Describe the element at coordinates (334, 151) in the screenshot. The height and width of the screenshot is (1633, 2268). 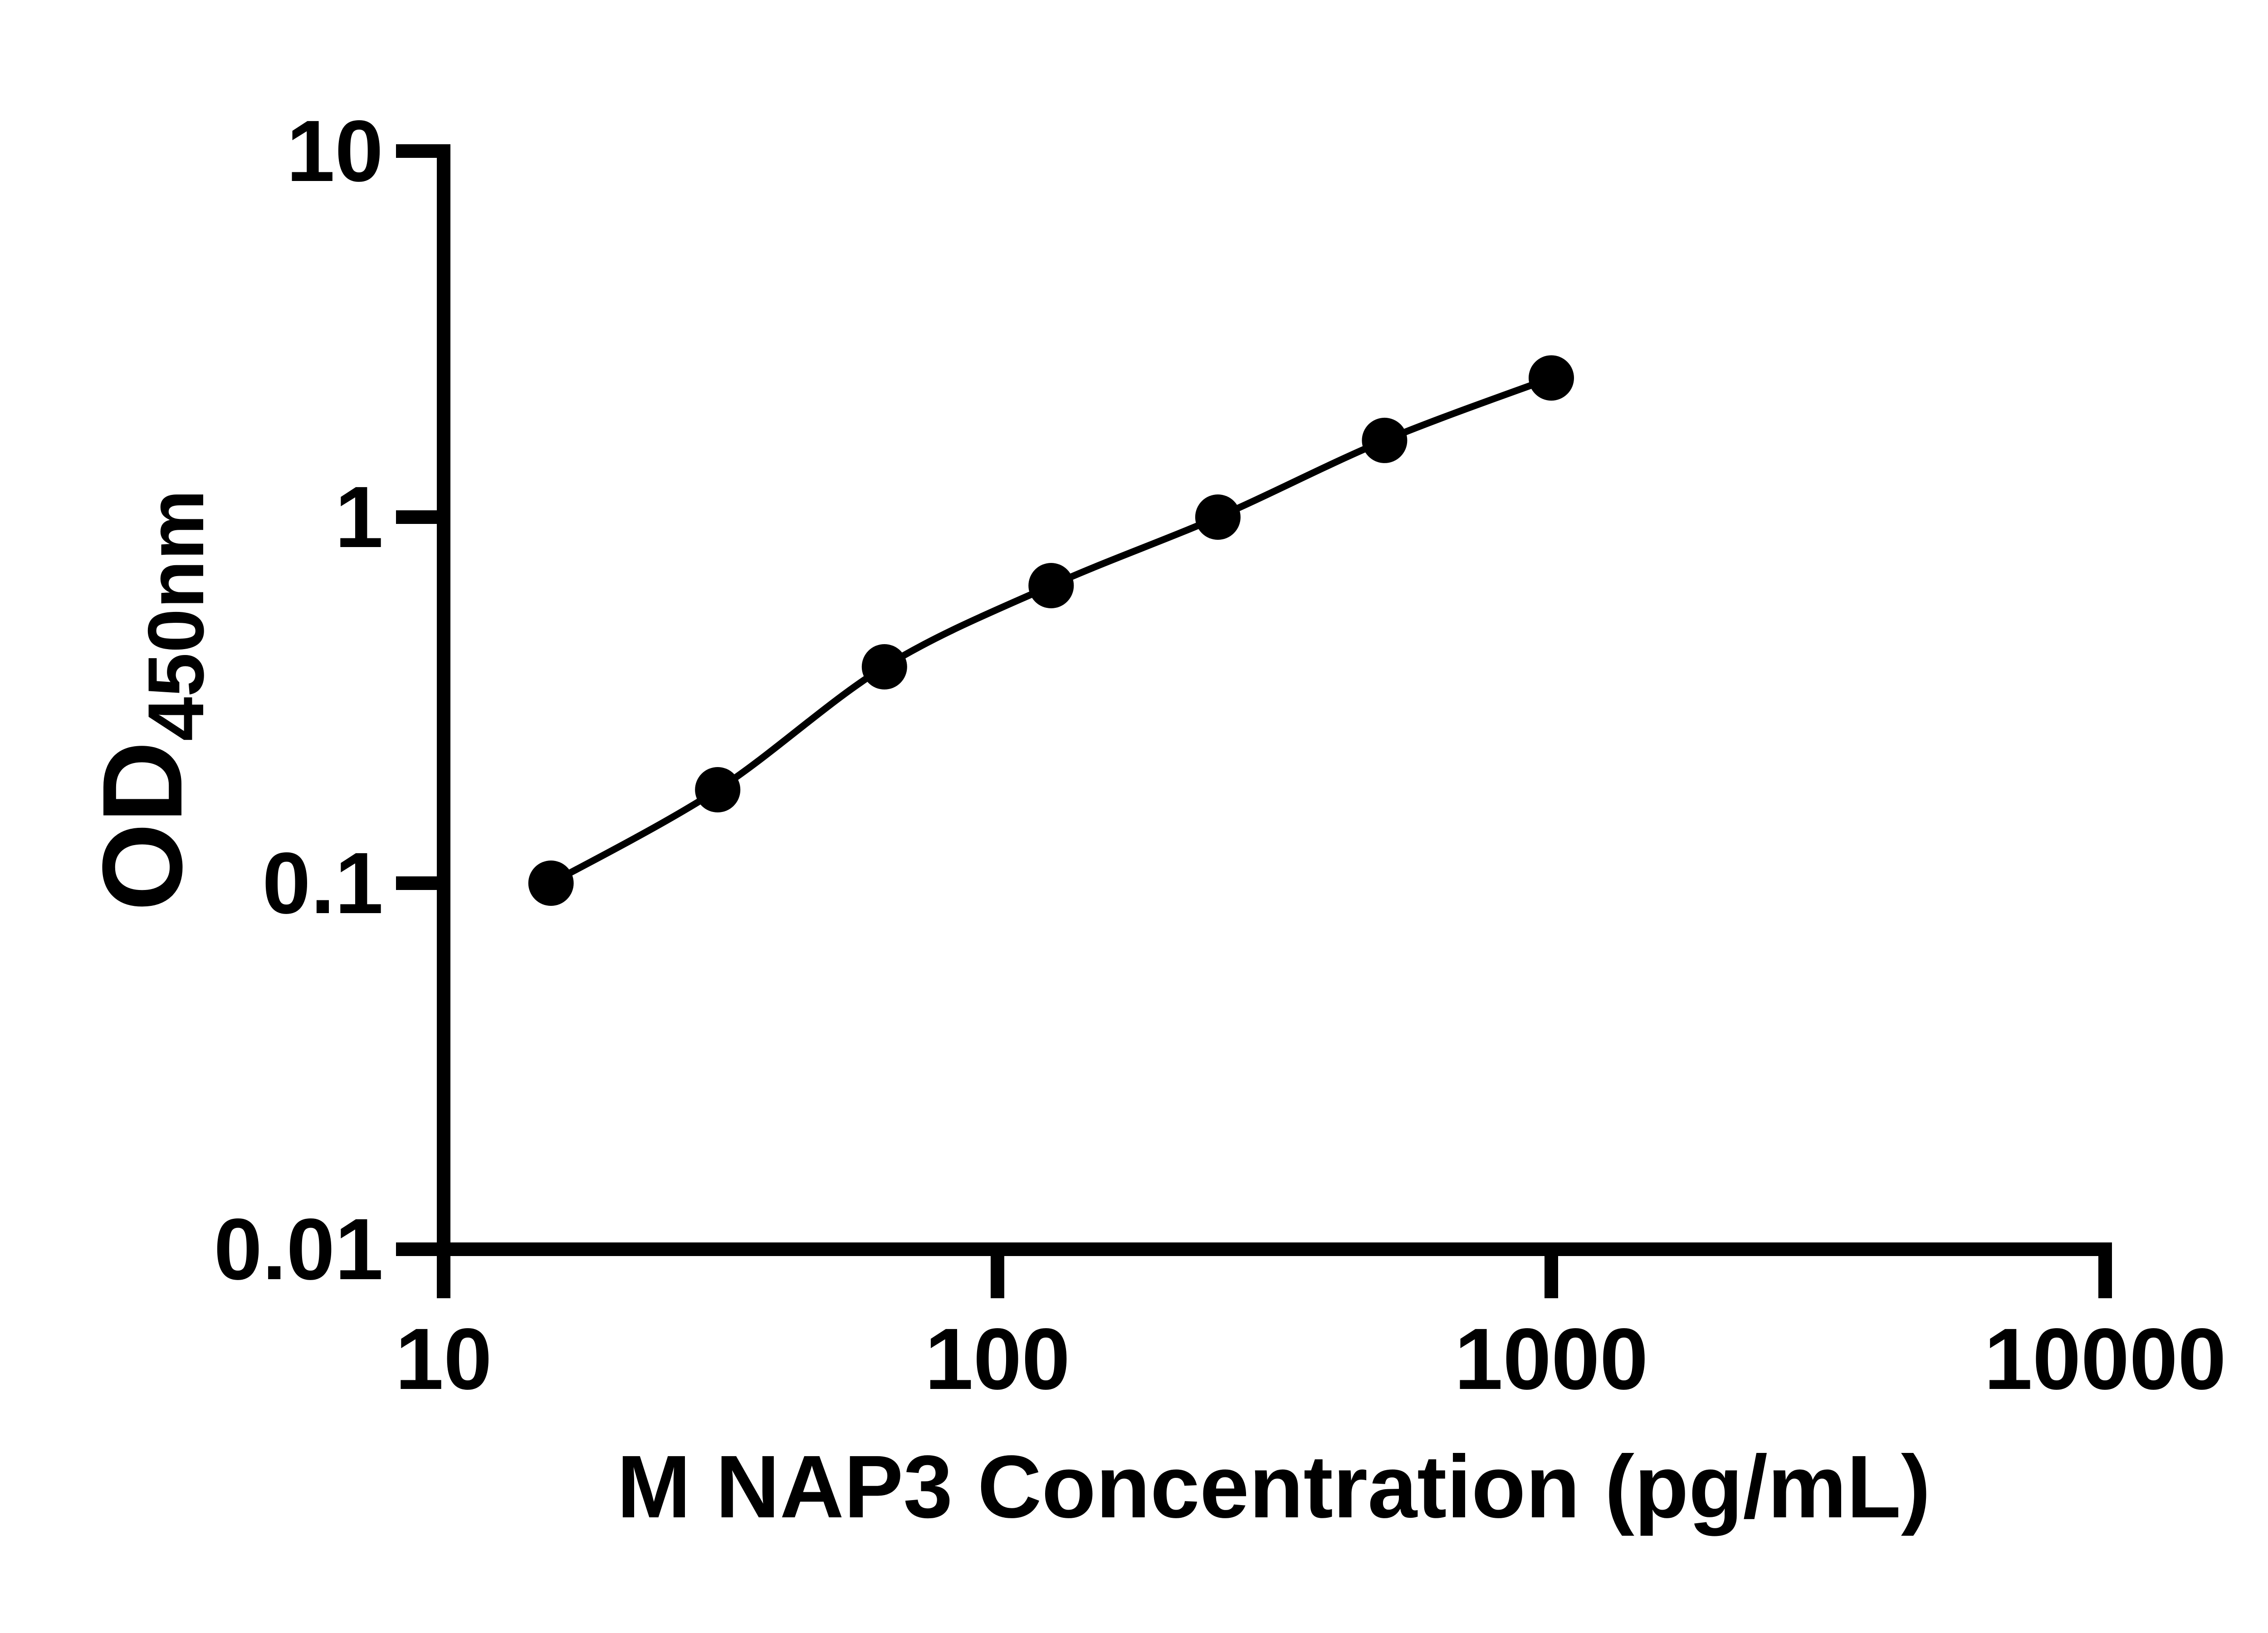
I see `y-tick-label: 10` at that location.